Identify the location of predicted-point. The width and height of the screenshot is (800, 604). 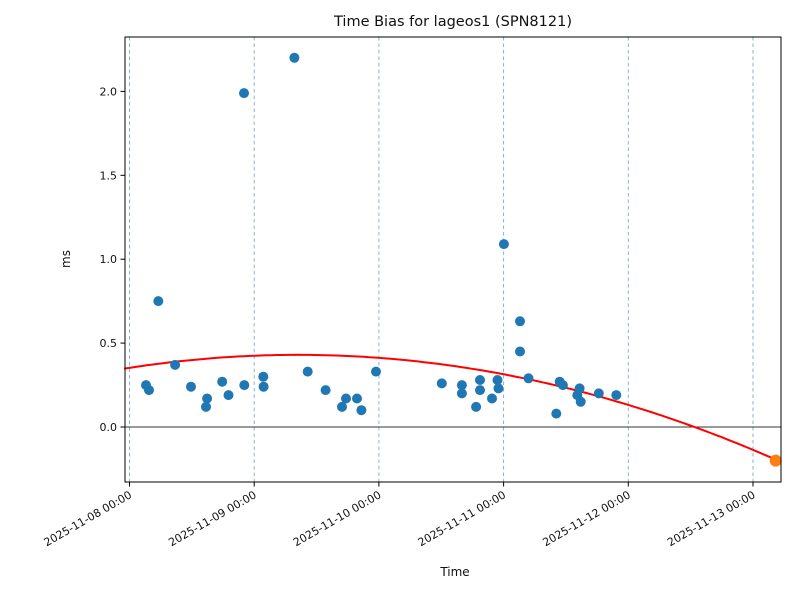
(775, 460).